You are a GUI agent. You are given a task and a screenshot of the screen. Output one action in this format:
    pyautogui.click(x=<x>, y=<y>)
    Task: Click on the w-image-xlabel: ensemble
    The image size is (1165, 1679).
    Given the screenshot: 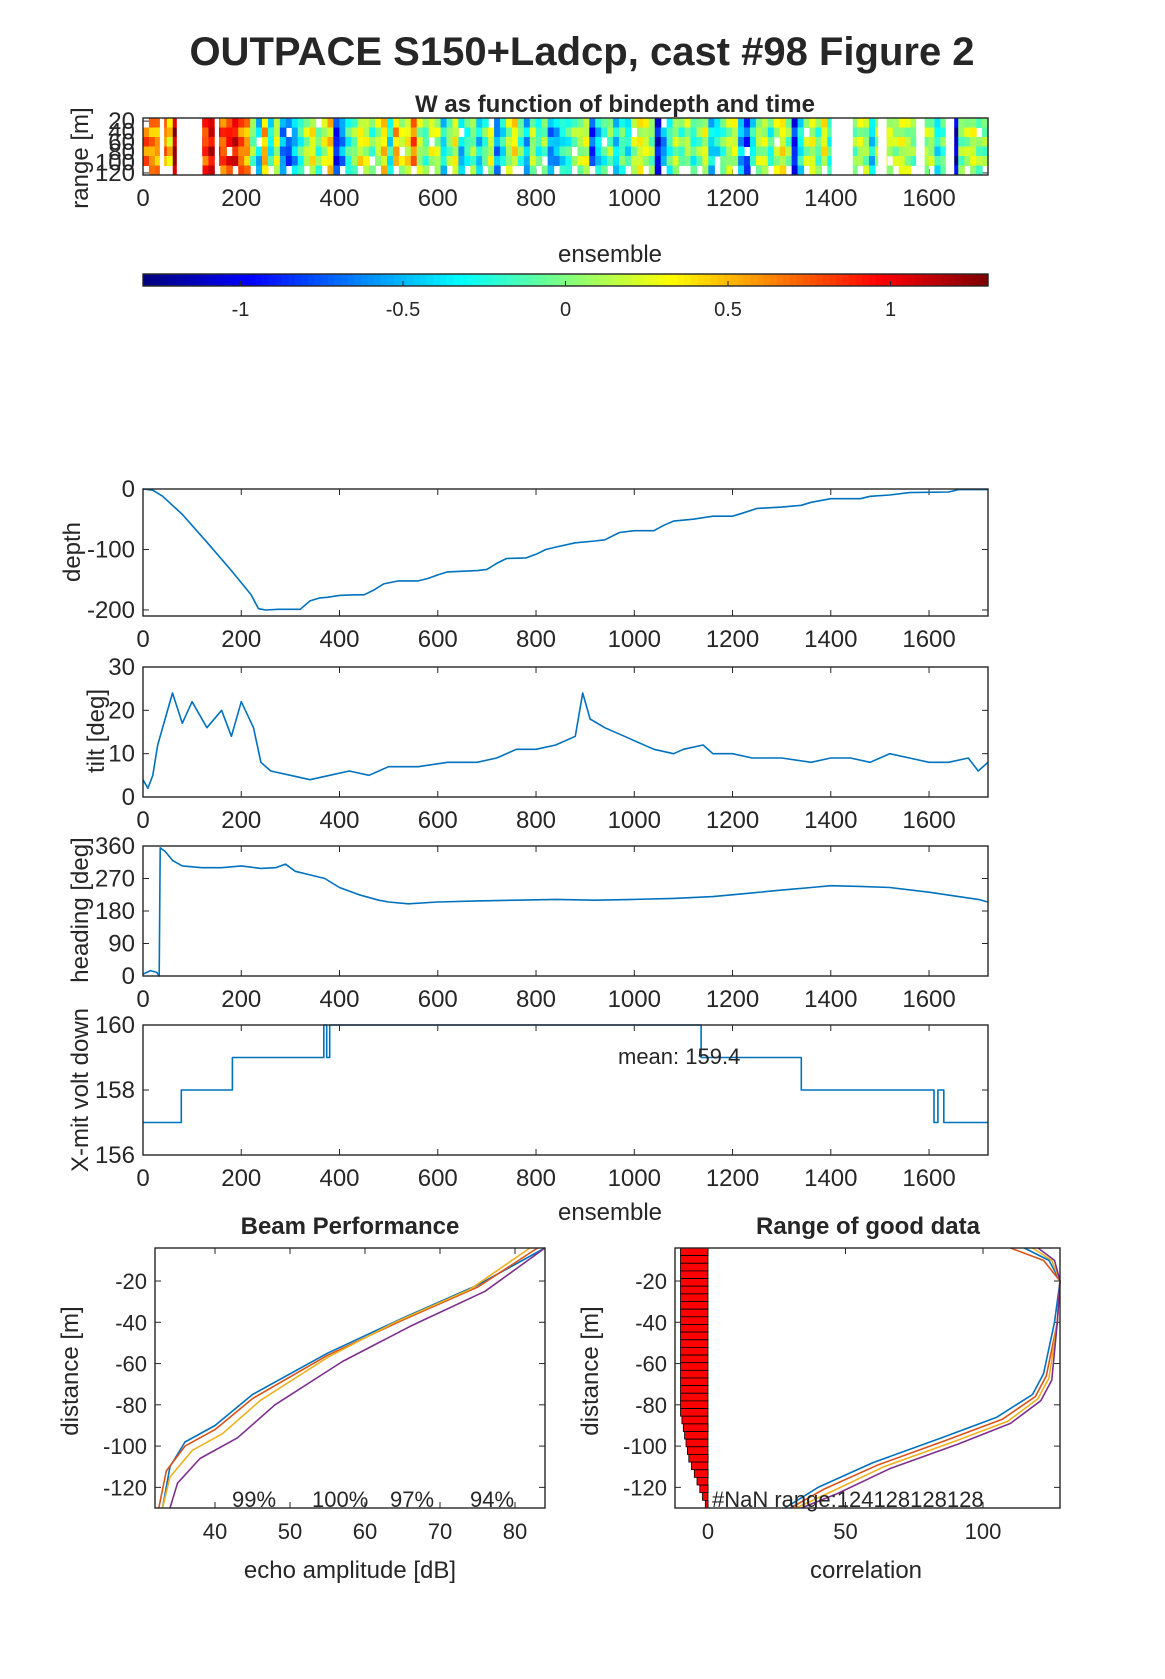 What is the action you would take?
    pyautogui.click(x=610, y=254)
    